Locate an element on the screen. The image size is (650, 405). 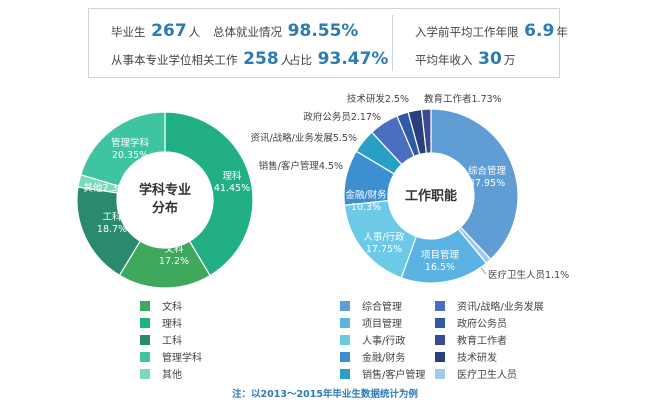
chart2-label-name-3: 人事/行政 is located at coordinates (384, 237).